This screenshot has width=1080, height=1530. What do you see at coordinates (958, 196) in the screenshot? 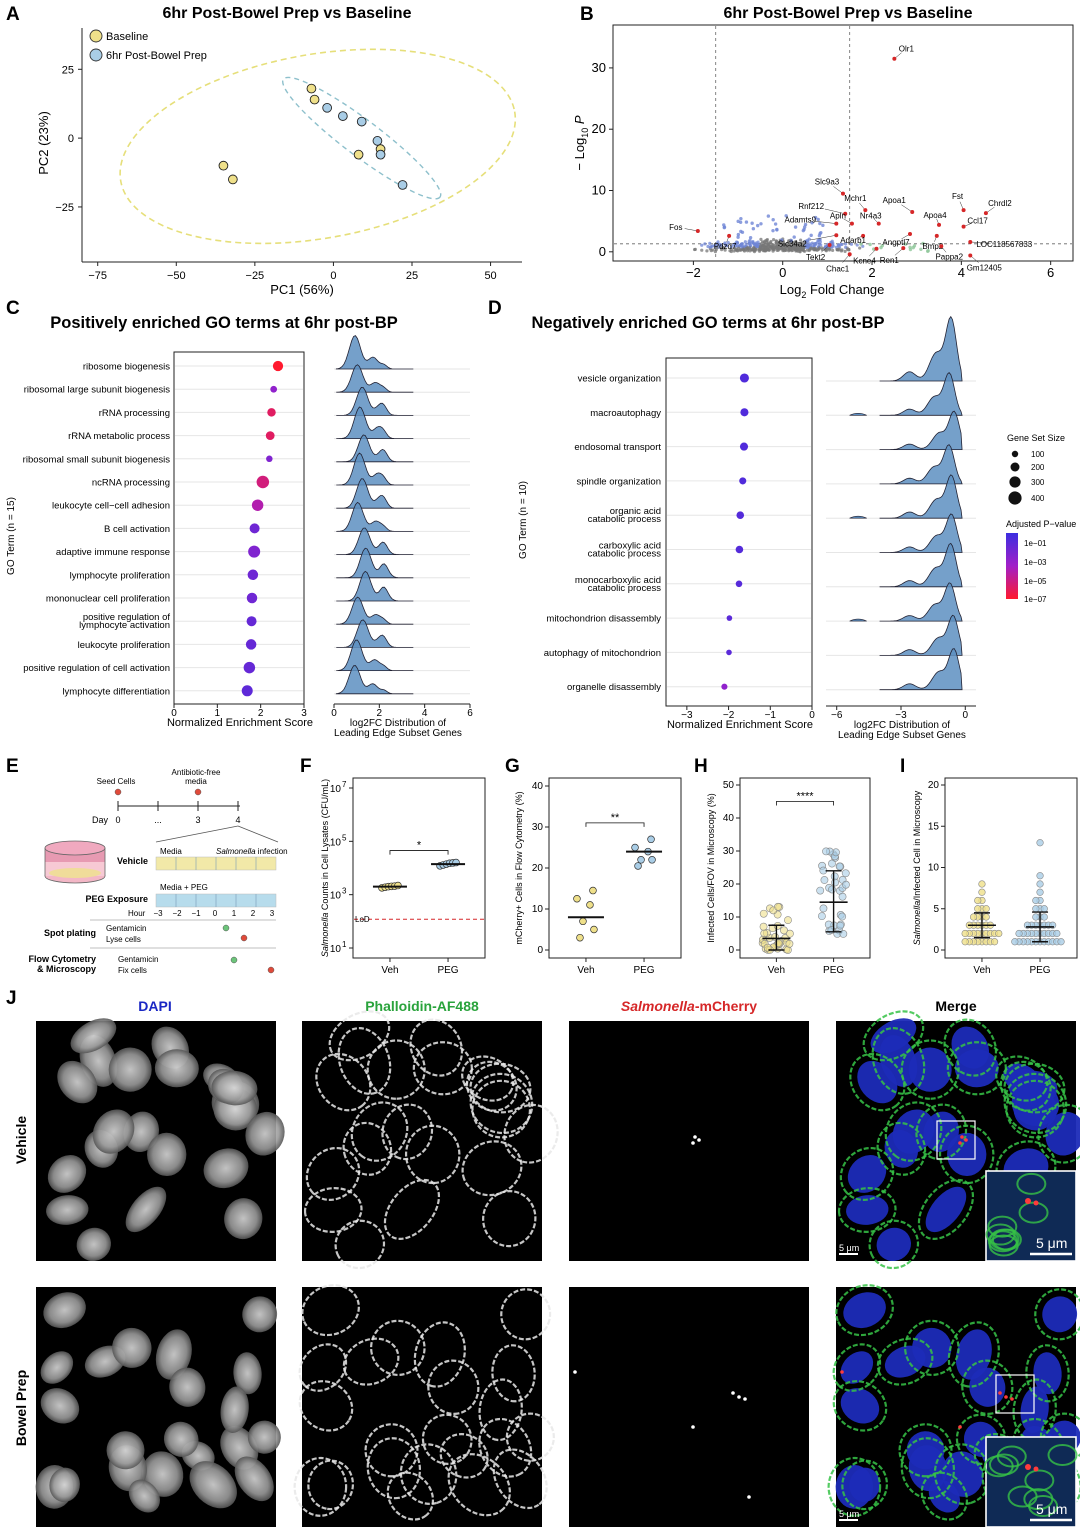
I see `b-gene-label: Fst` at bounding box center [958, 196].